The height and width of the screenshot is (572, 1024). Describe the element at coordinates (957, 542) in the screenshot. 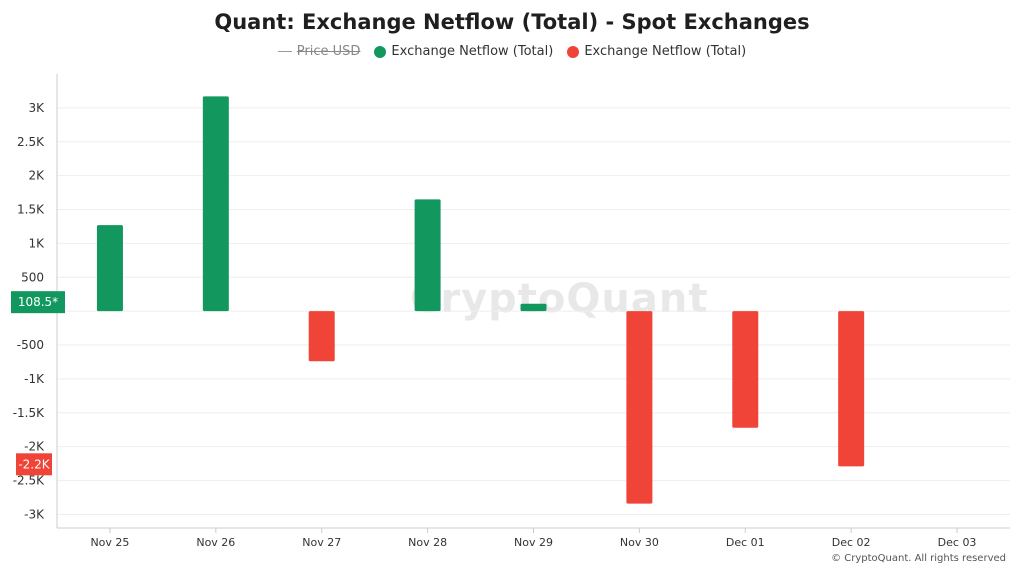

I see `x-tick-label: Dec 03` at that location.